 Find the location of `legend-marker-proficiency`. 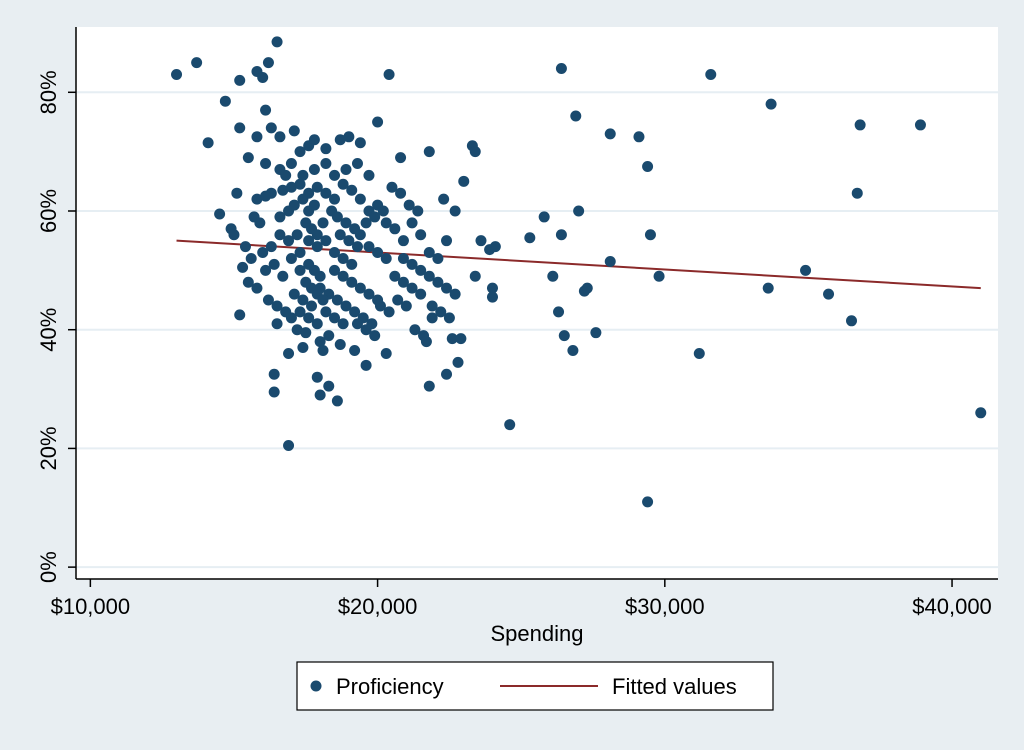

legend-marker-proficiency is located at coordinates (316, 686).